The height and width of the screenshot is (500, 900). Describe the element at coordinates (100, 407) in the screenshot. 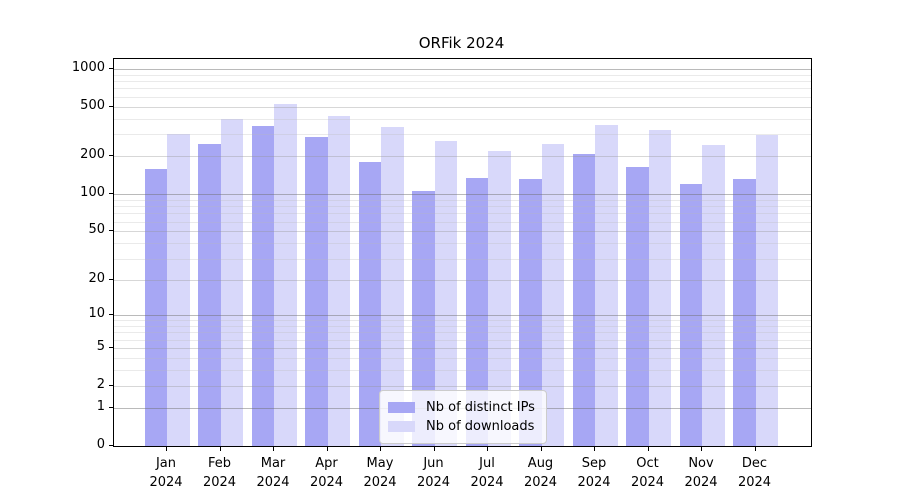

I see `y-tick-label-1: 1` at that location.